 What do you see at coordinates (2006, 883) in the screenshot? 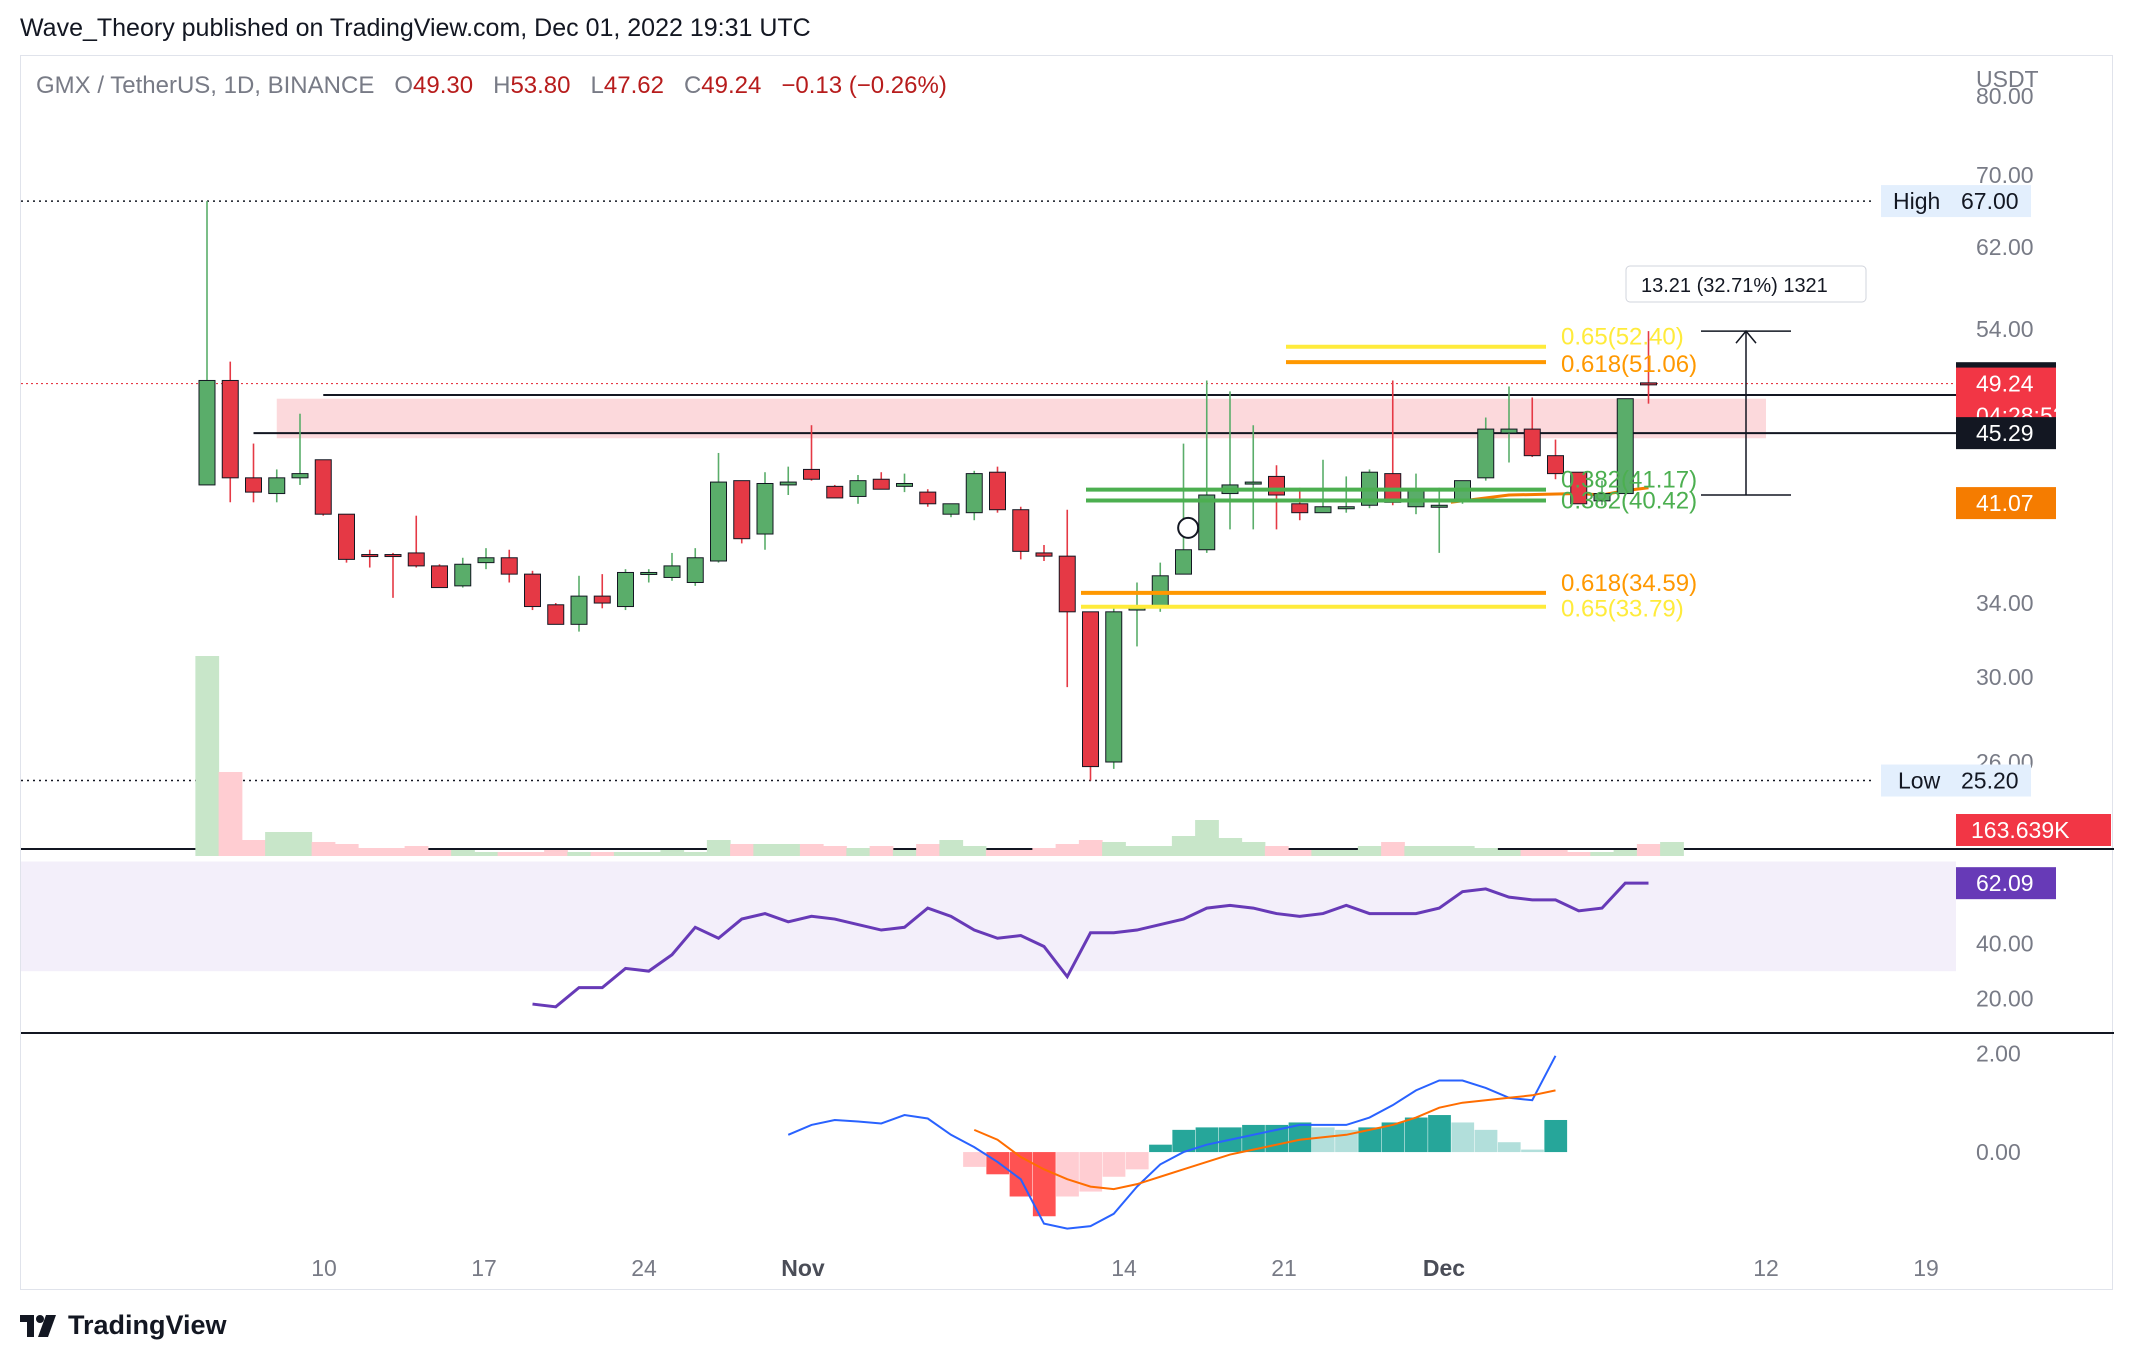
I see `rsi-value-box` at bounding box center [2006, 883].